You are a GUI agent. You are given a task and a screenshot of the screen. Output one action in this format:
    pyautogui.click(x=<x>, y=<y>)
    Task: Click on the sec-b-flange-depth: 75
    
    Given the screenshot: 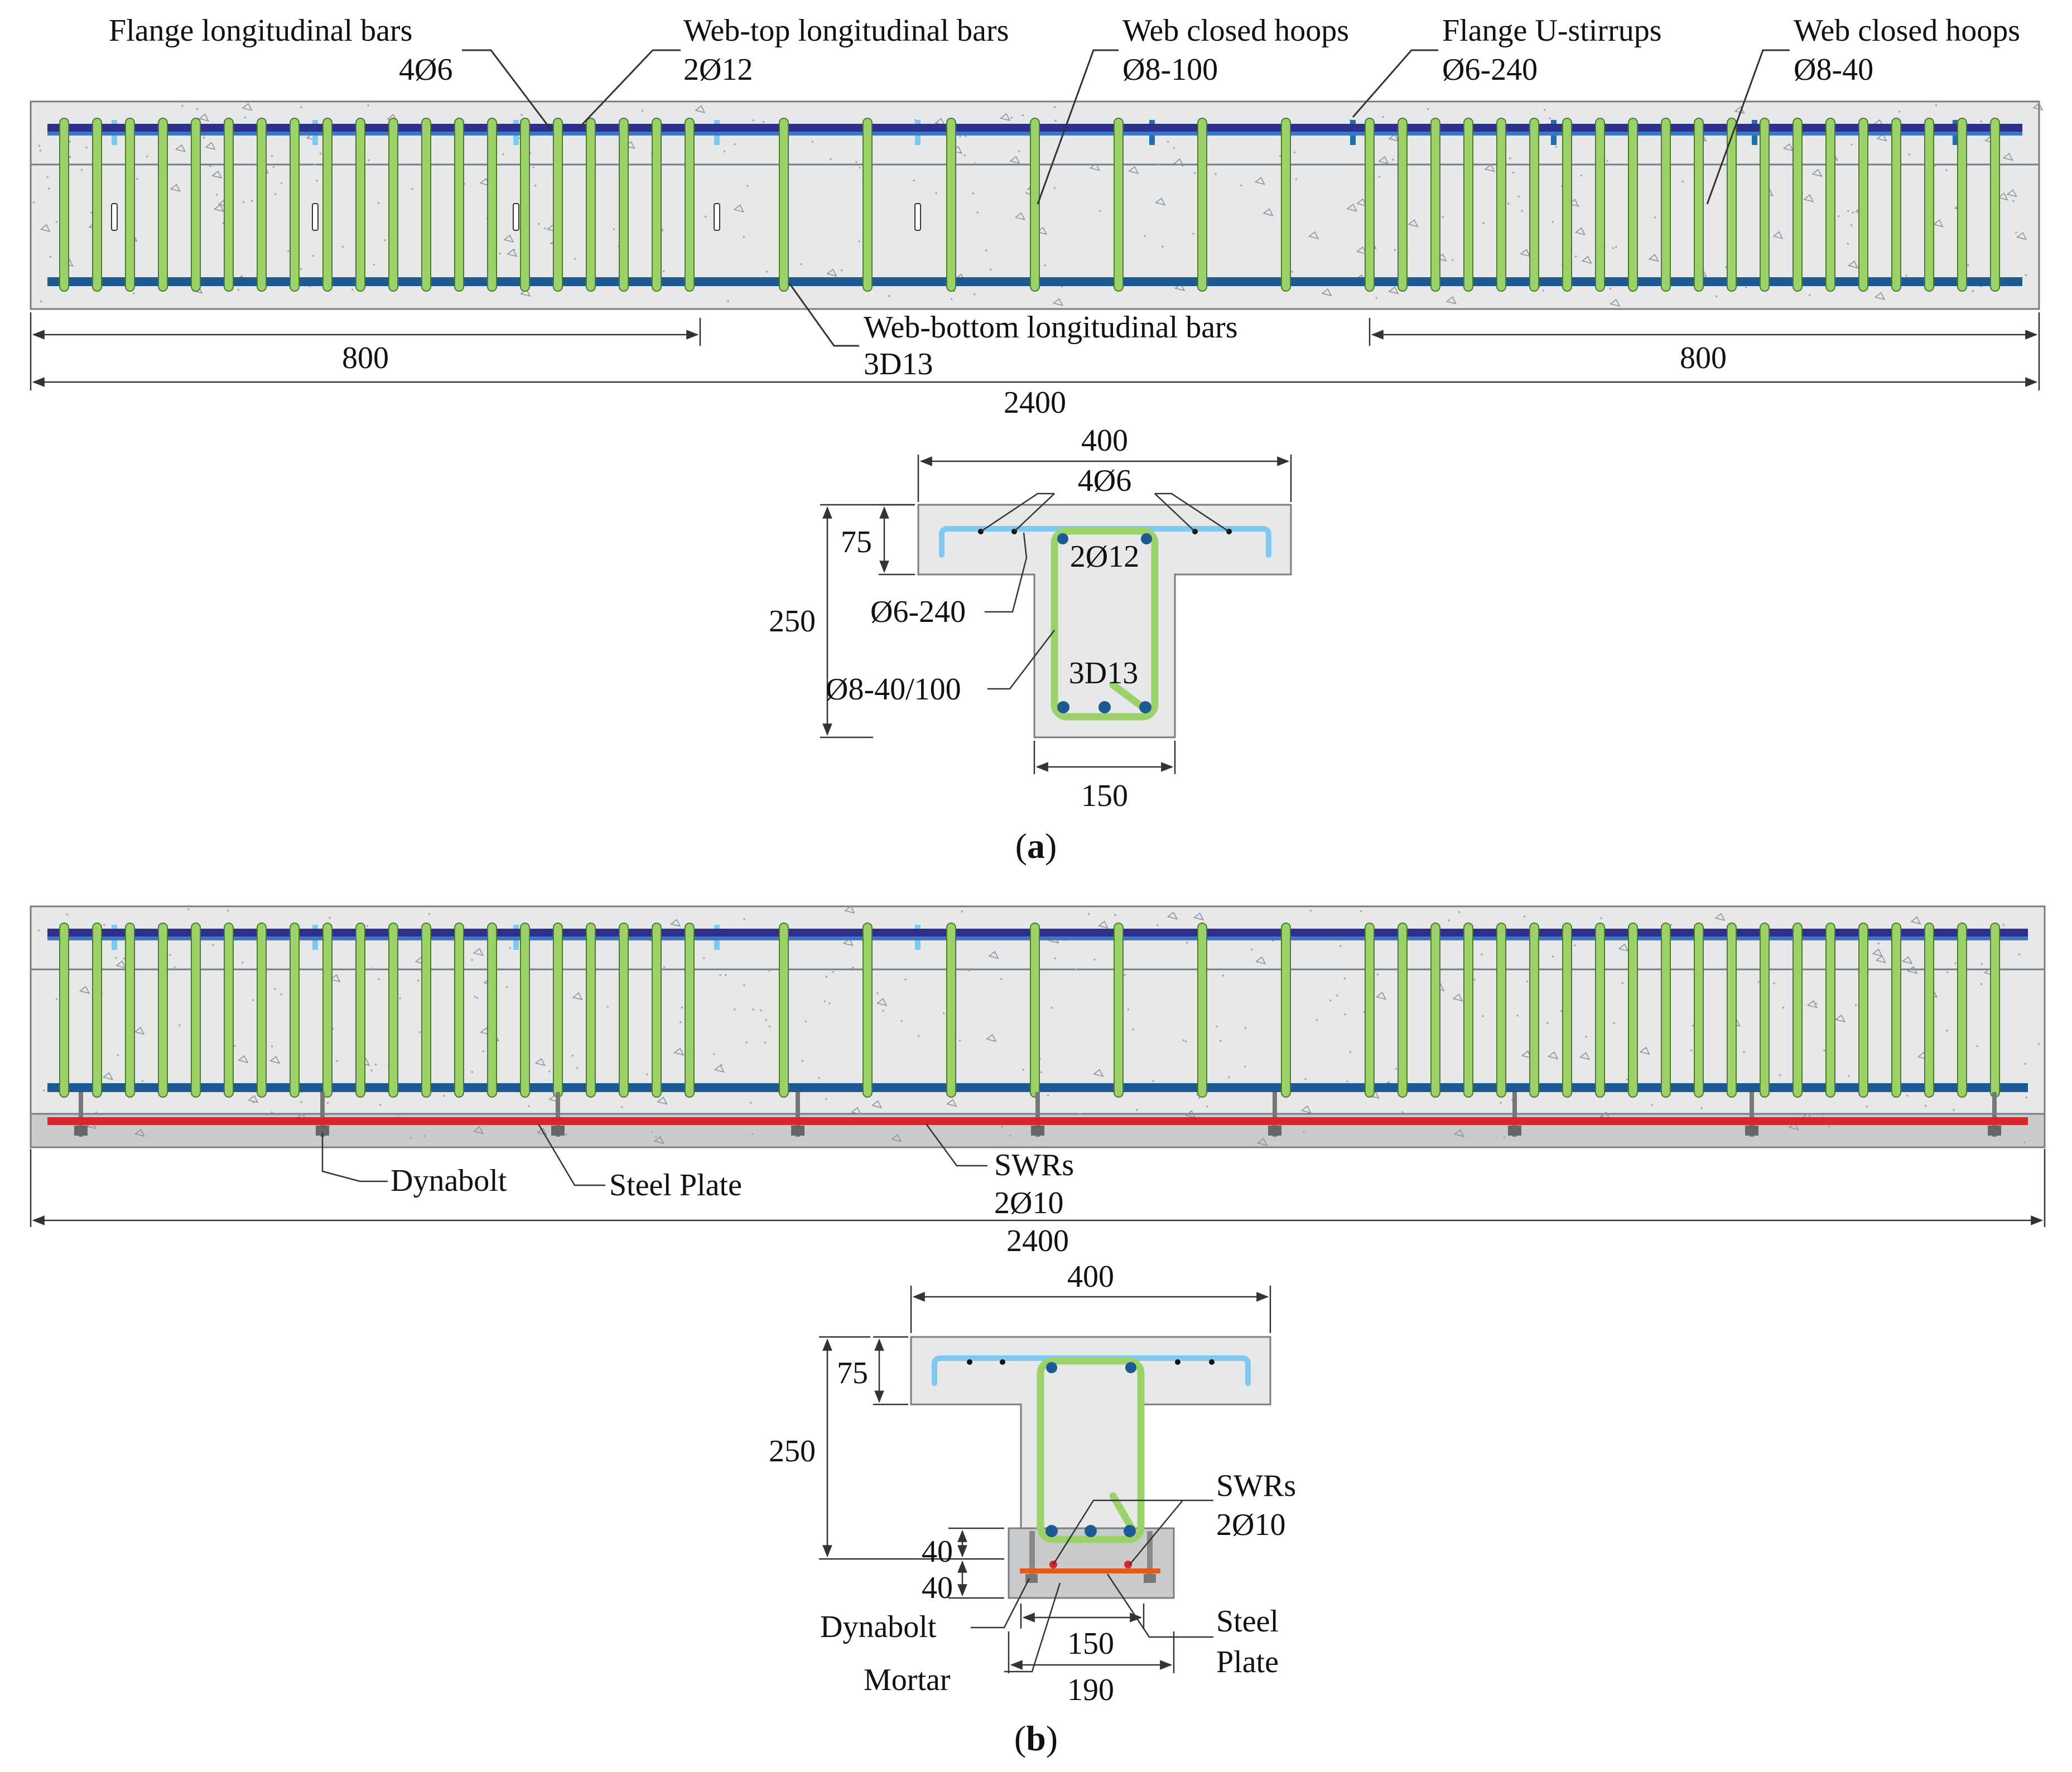 What is the action you would take?
    pyautogui.click(x=852, y=1373)
    